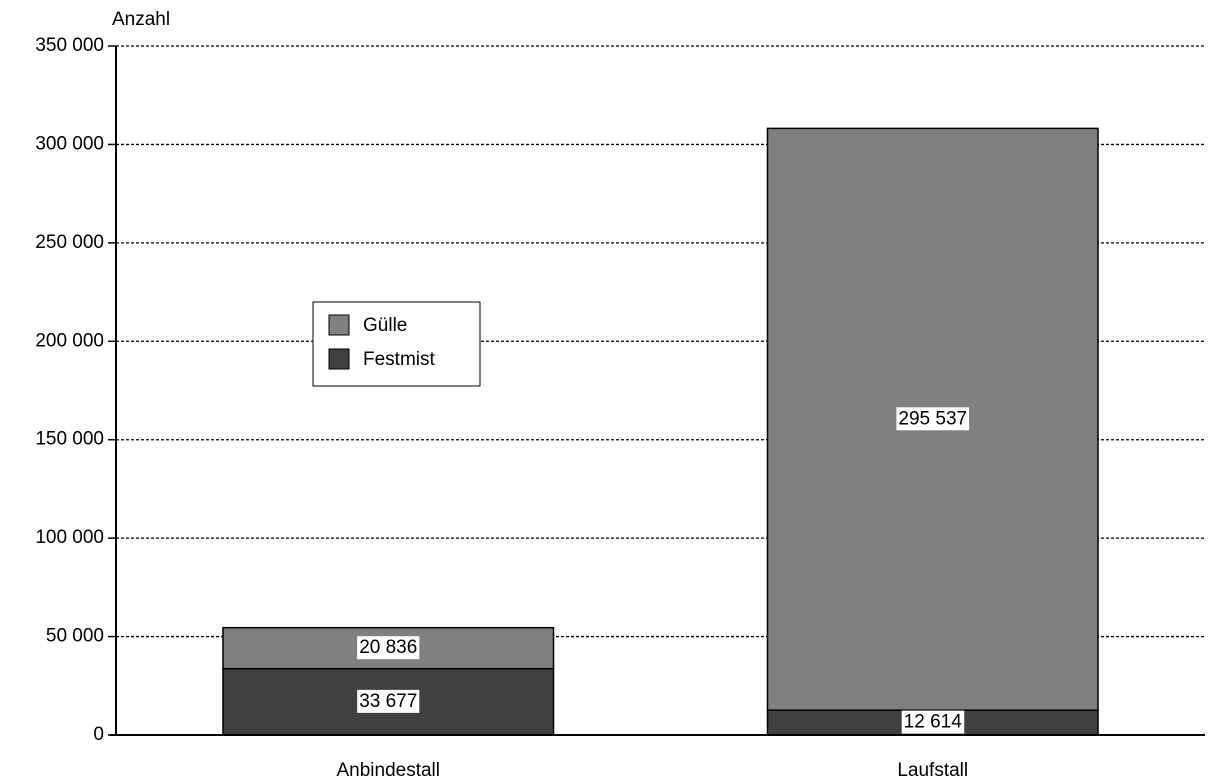 The height and width of the screenshot is (783, 1218). I want to click on value-label: 12 614, so click(933, 722).